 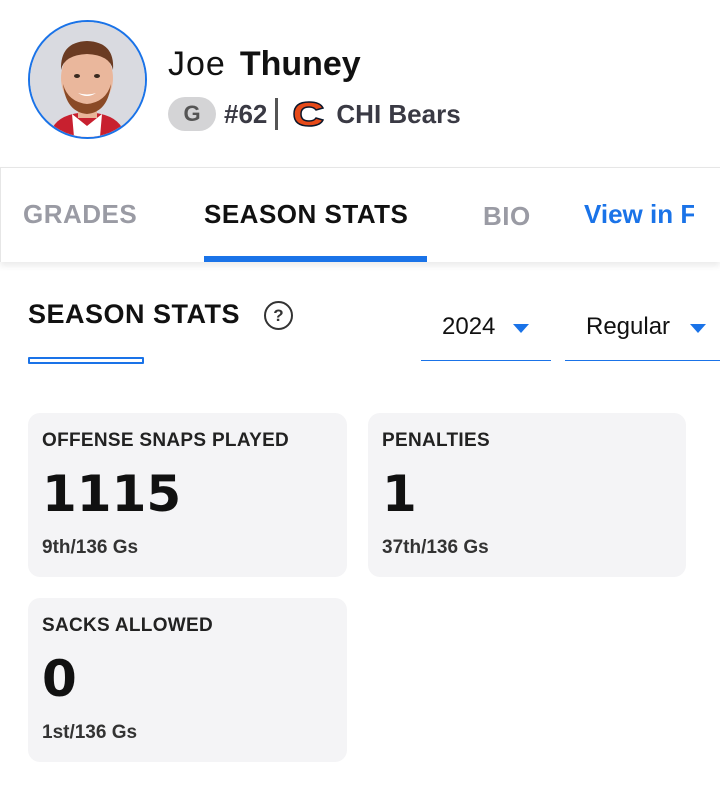 I want to click on player-photo, so click(x=87, y=79).